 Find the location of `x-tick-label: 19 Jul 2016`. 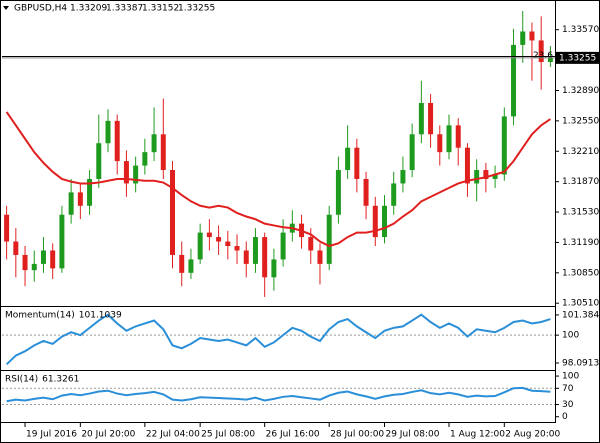

x-tick-label: 19 Jul 2016 is located at coordinates (51, 435).